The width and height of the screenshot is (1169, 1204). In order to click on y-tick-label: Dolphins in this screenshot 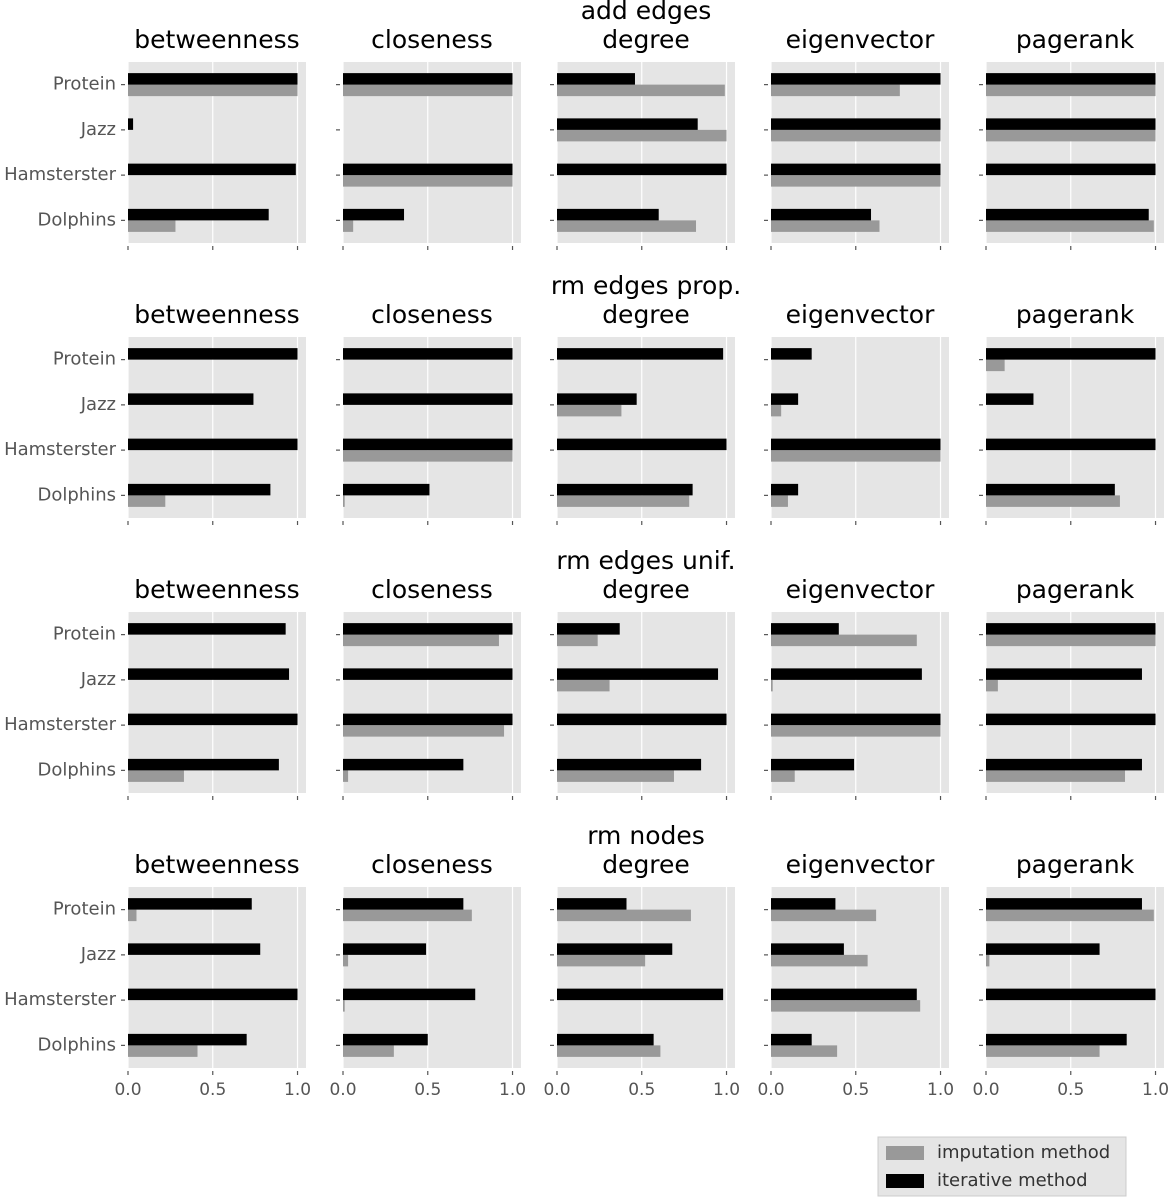, I will do `click(77, 219)`.